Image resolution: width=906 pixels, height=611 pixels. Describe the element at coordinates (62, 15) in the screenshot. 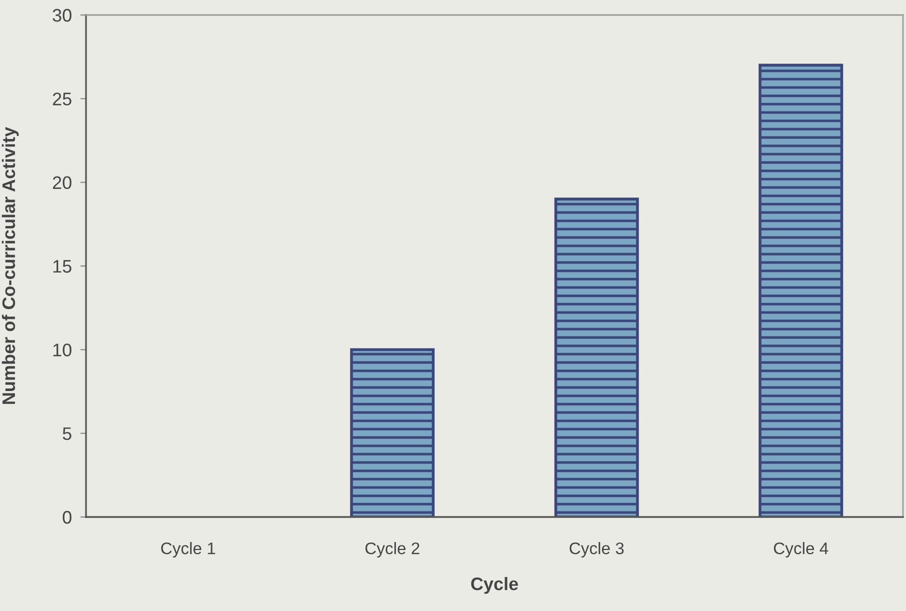

I see `y-tick-label: 30` at that location.